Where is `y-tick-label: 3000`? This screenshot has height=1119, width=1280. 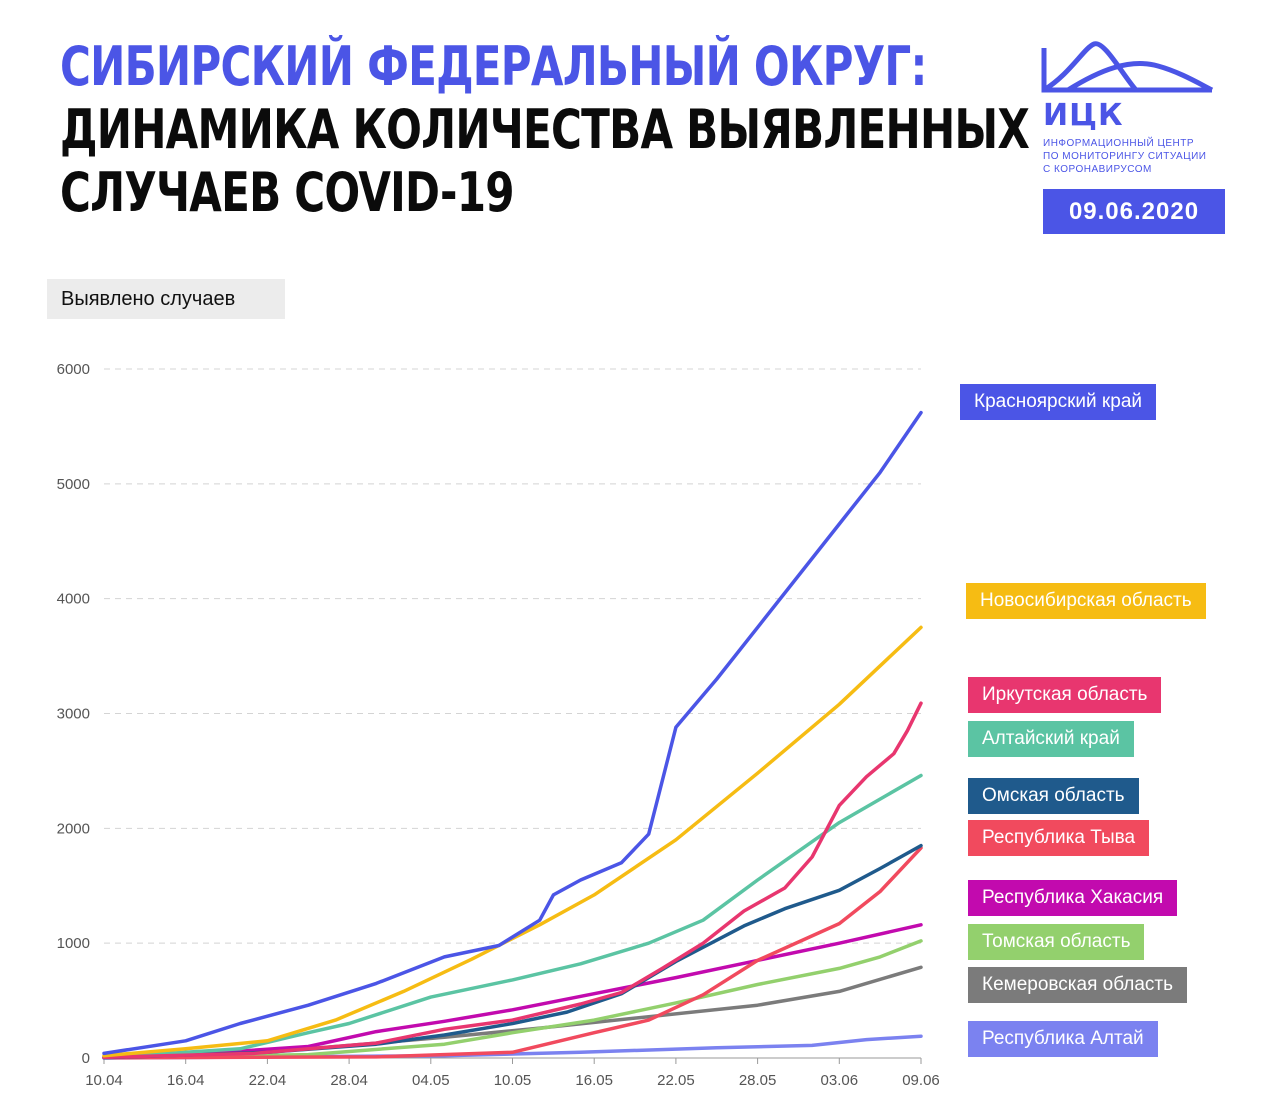 y-tick-label: 3000 is located at coordinates (73, 714).